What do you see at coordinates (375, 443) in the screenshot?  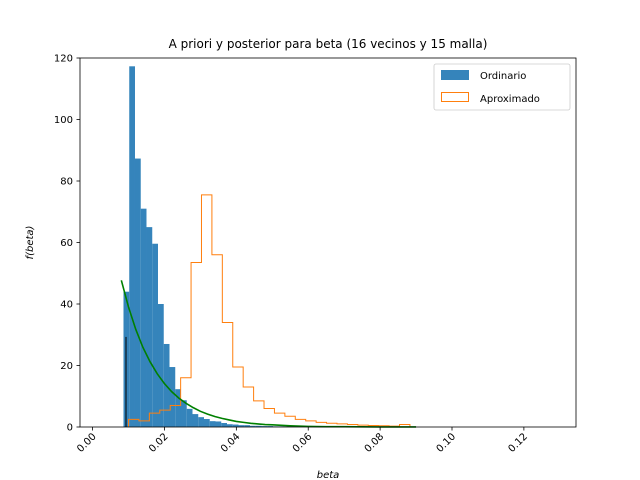 I see `x-tick-label: 0.08` at bounding box center [375, 443].